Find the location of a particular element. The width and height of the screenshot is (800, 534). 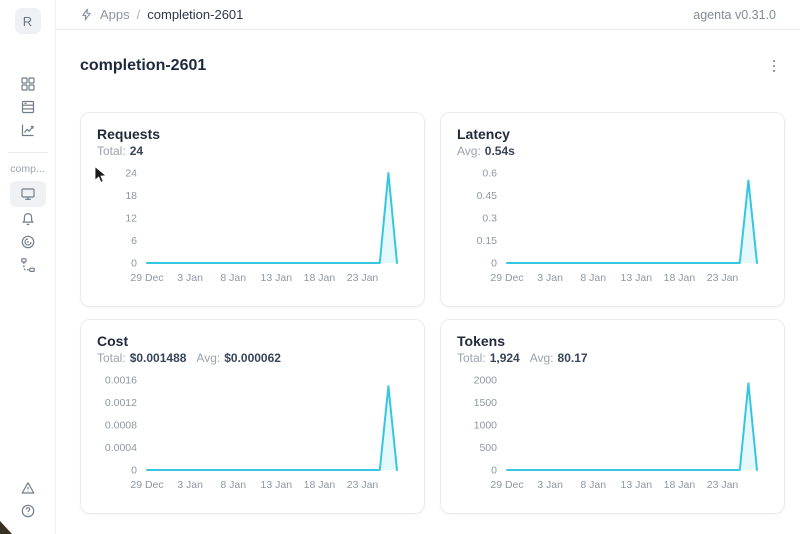

help-circle-icon is located at coordinates (28, 511).